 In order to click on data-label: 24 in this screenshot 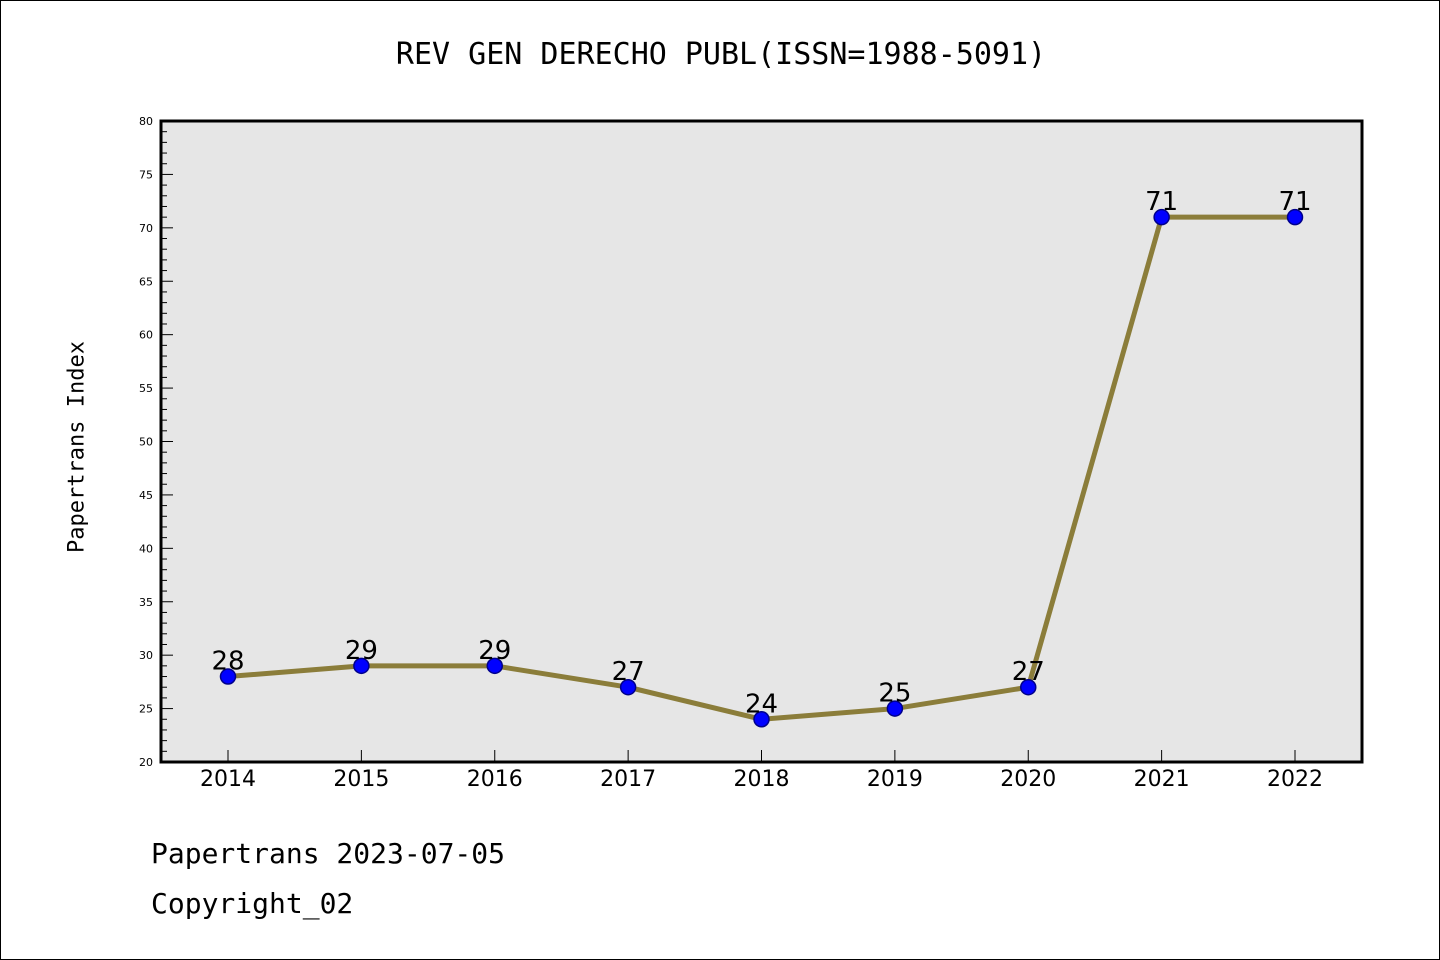, I will do `click(761, 704)`.